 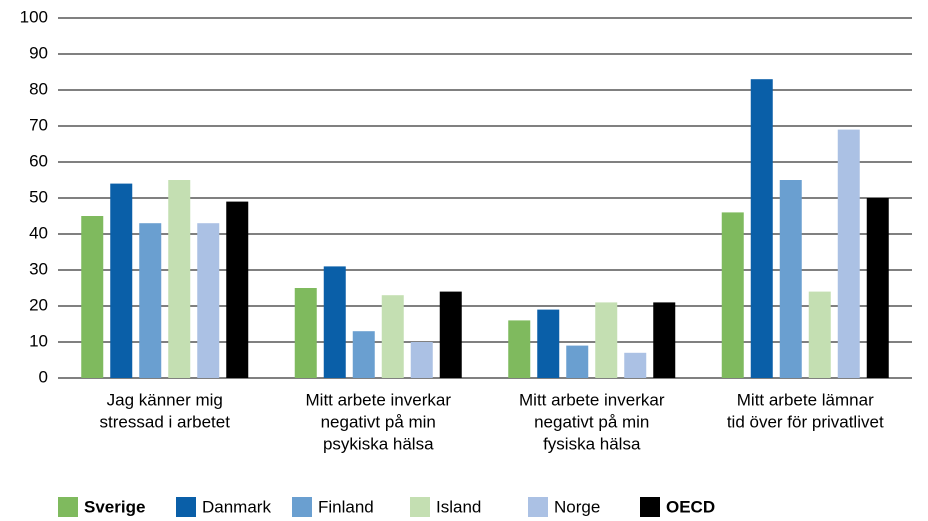 I want to click on y-tick-label: 50, so click(x=38, y=196).